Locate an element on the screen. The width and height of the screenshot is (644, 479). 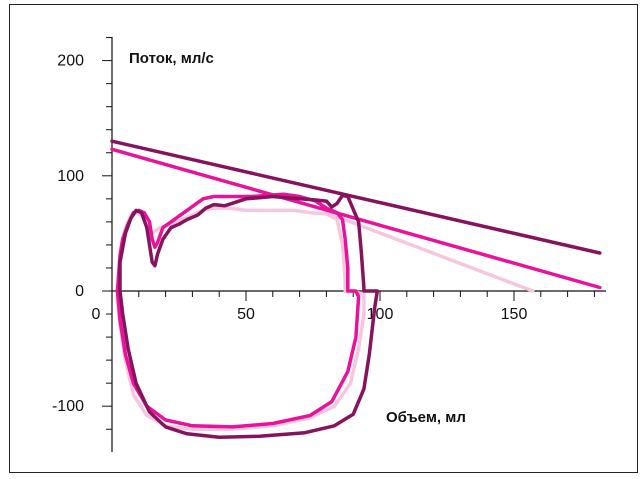
y-axis-title: Поток, мл/с is located at coordinates (171, 58).